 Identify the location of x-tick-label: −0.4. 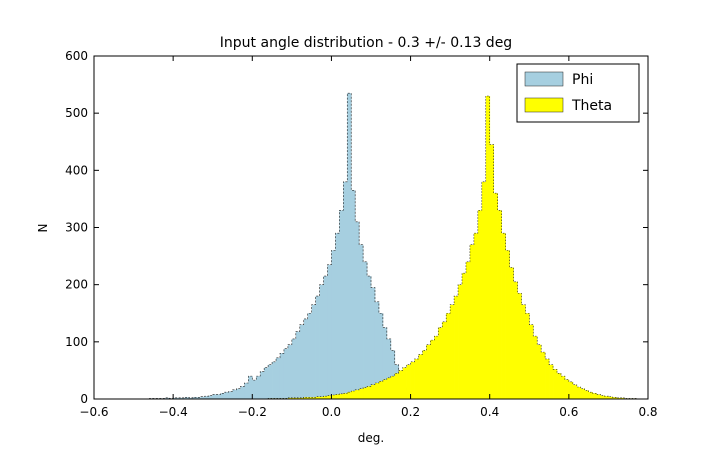
(173, 412).